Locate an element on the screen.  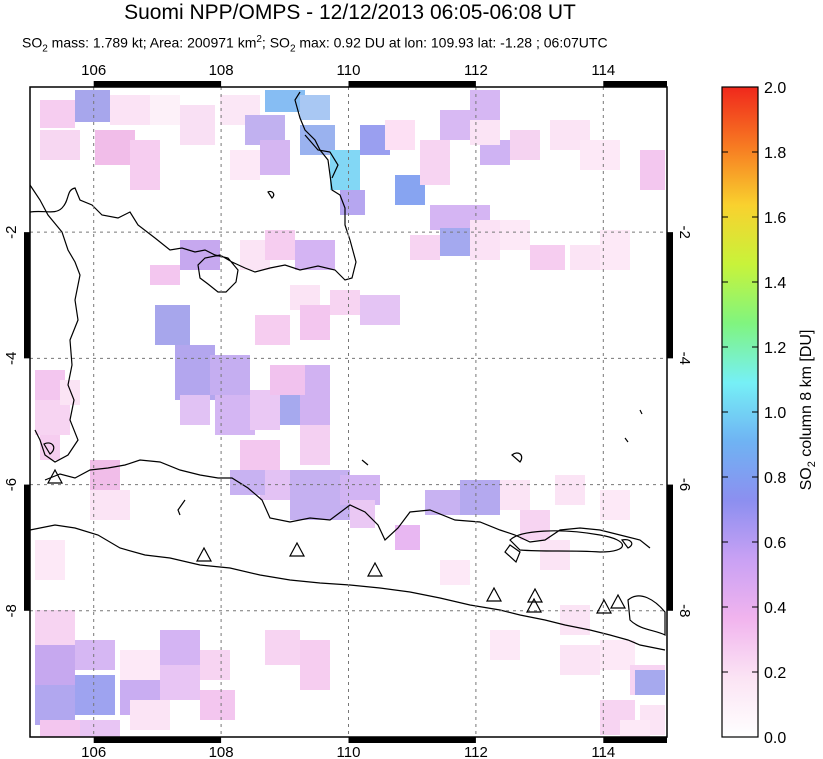
volcano-markers is located at coordinates (336, 541).